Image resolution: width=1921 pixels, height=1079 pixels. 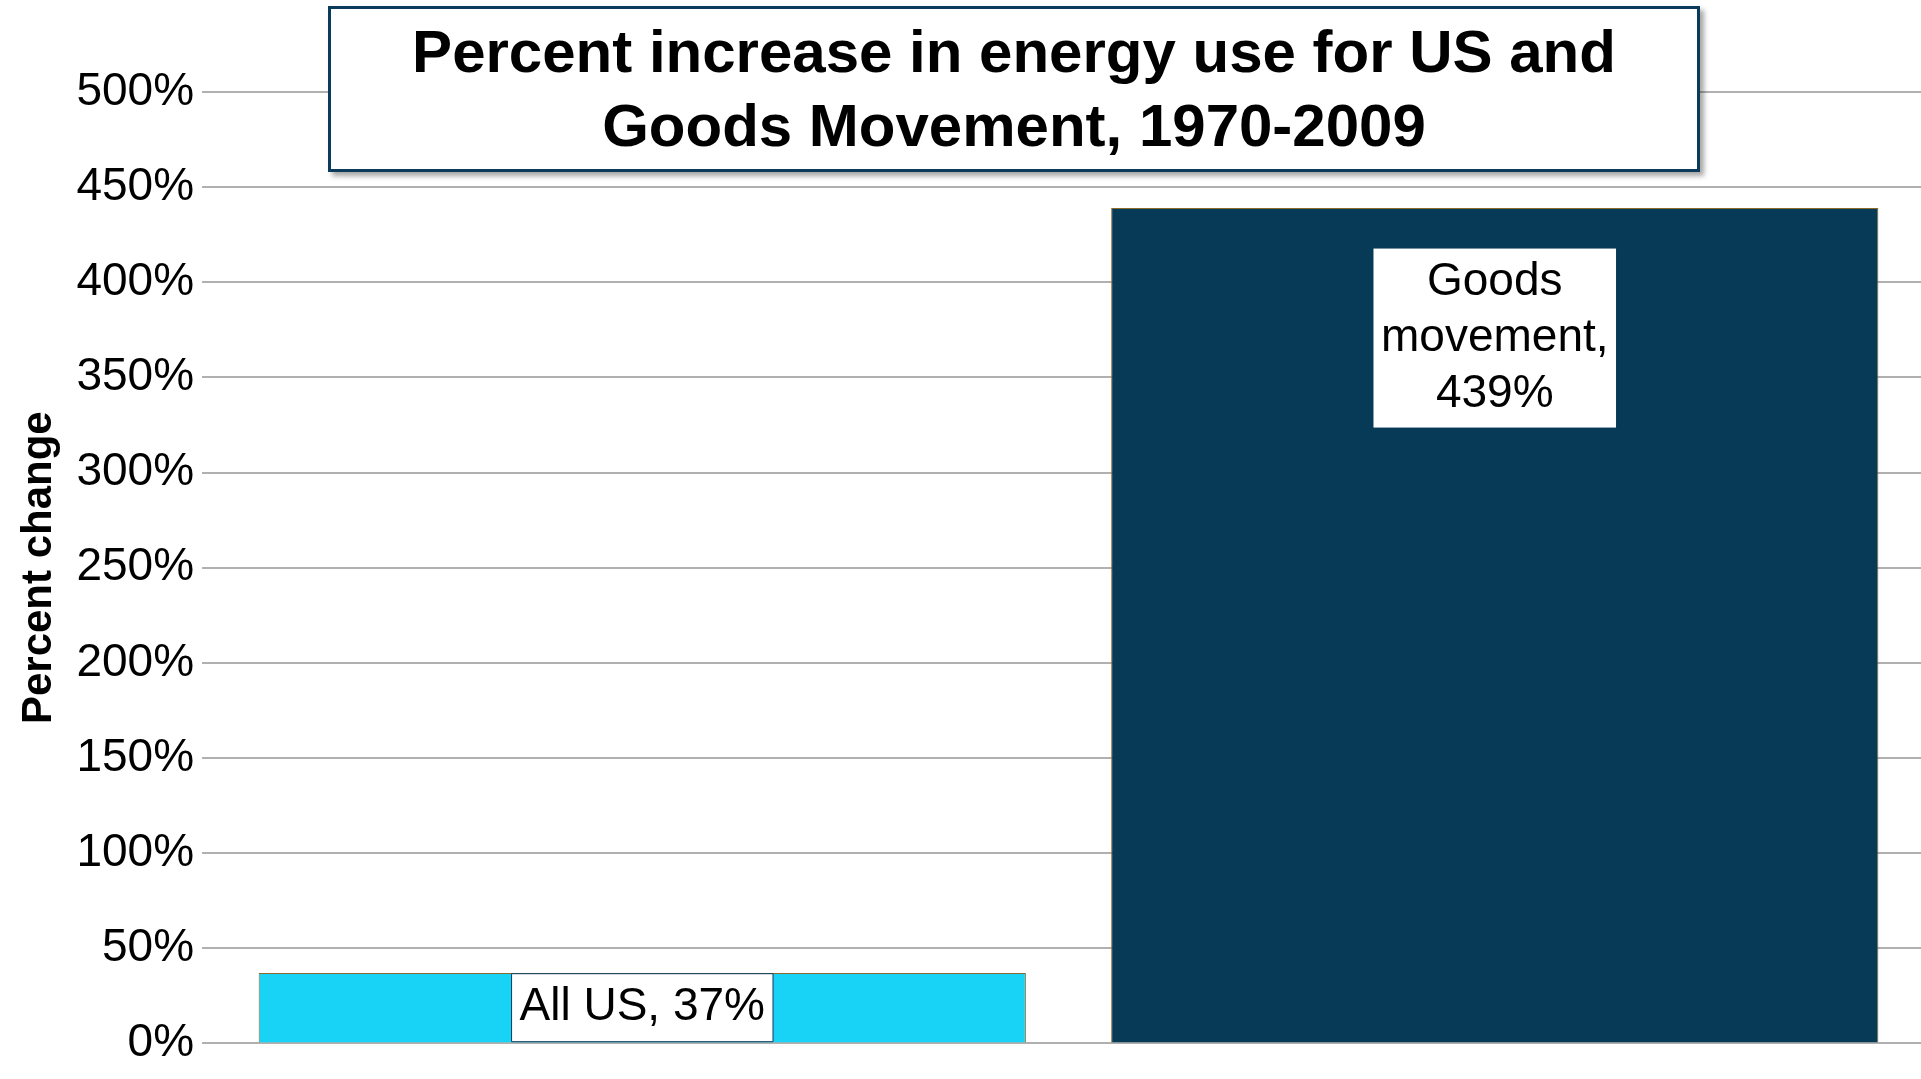 I want to click on y-tick-label: 200%, so click(x=135, y=659).